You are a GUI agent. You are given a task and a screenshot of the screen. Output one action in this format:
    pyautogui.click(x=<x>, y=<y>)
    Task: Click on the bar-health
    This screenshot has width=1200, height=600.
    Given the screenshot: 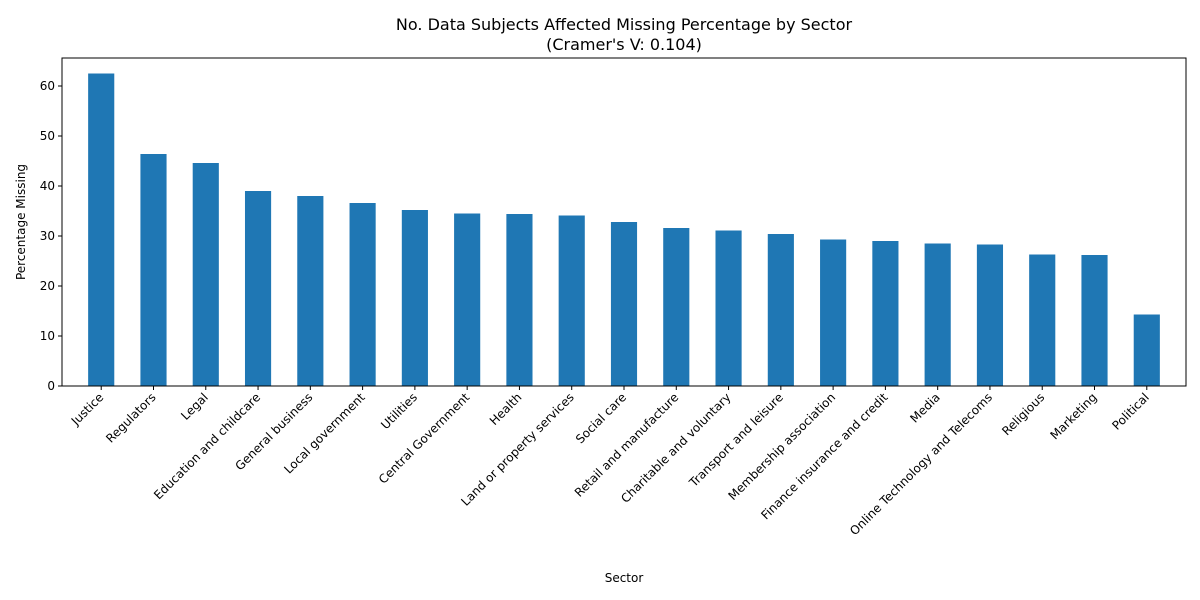 What is the action you would take?
    pyautogui.click(x=519, y=300)
    